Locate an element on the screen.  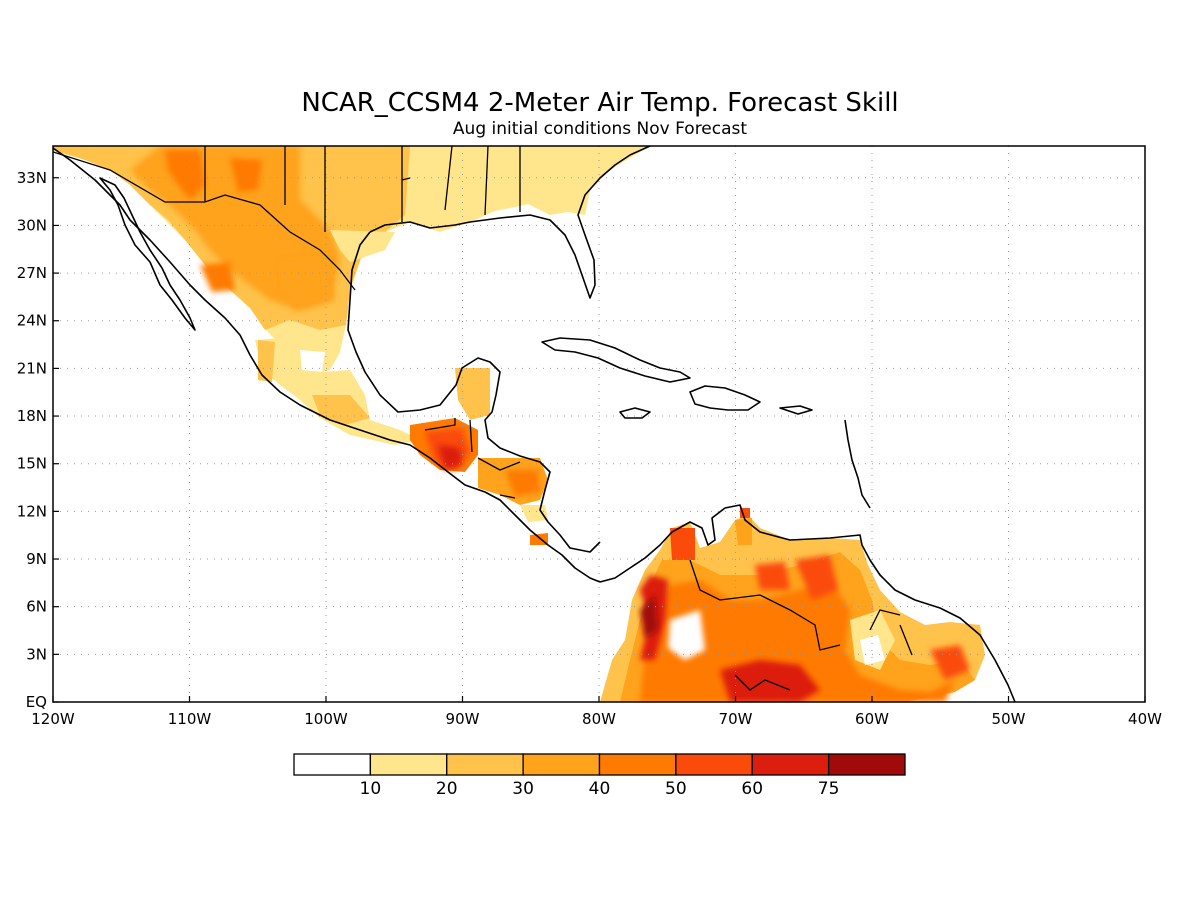
lat-tick-label: 21N is located at coordinates (32, 368).